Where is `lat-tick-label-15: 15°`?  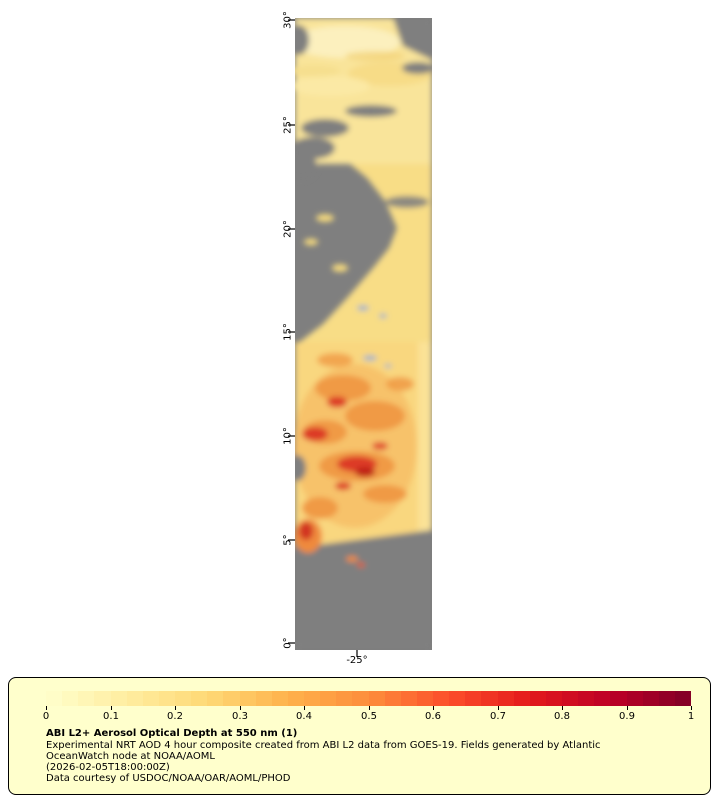 lat-tick-label-15: 15° is located at coordinates (288, 332).